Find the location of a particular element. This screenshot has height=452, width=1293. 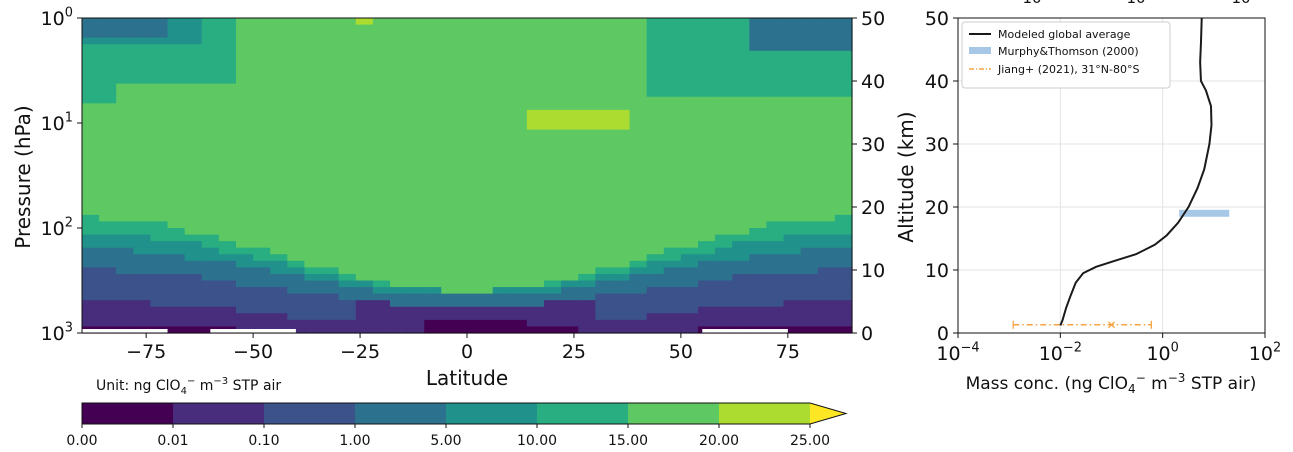

colorbar-segment is located at coordinates (583, 413).